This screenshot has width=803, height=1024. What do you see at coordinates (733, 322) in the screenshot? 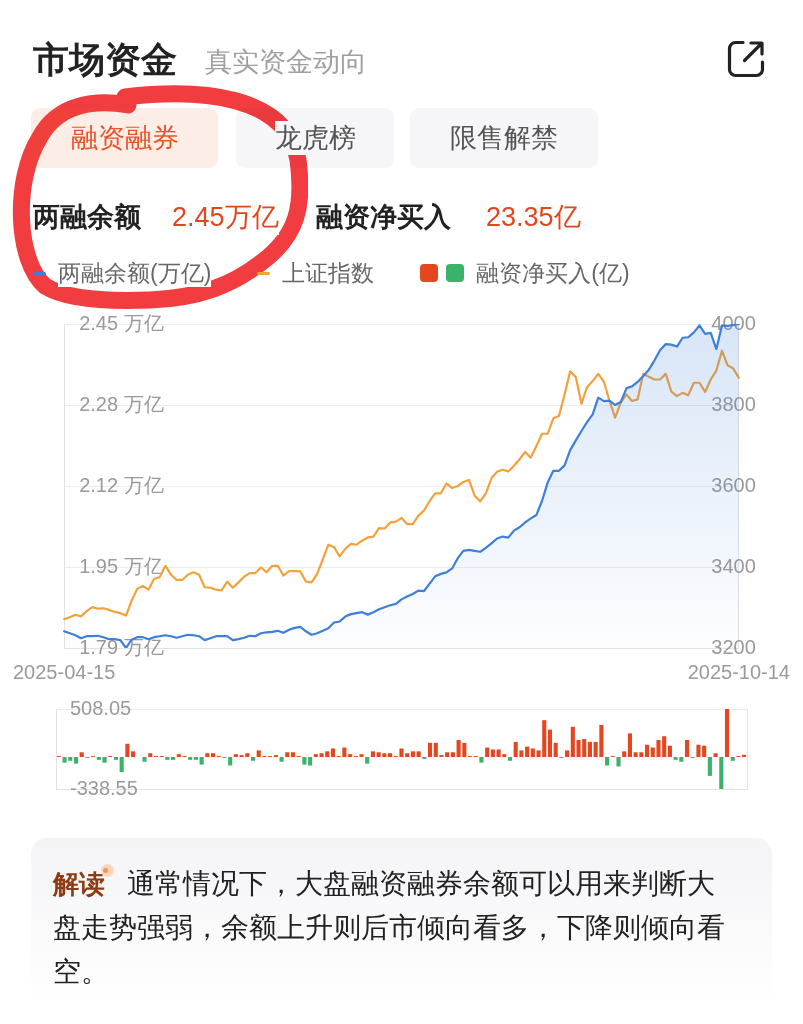
I see `y2-tick-label: 4000` at bounding box center [733, 322].